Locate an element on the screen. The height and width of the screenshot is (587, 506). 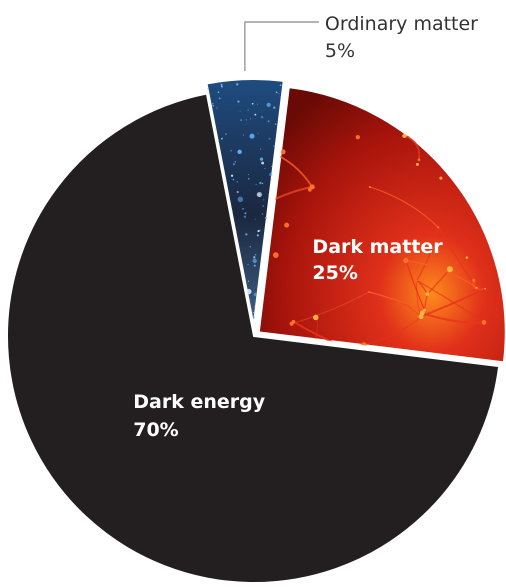
slice-value-dark-energy: 70% is located at coordinates (155, 430).